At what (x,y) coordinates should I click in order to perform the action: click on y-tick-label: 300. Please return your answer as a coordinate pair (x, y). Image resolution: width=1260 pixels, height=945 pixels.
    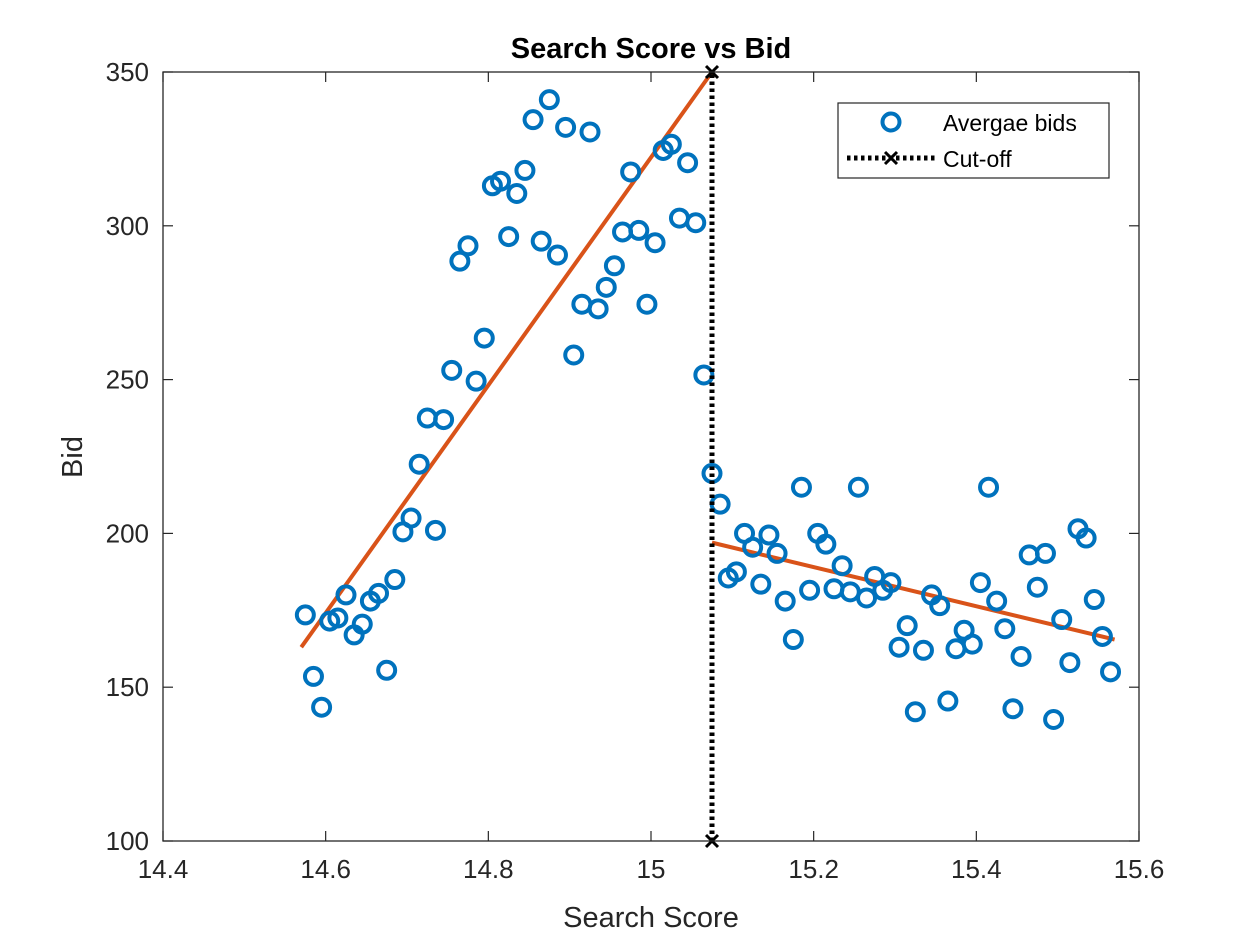
    Looking at the image, I should click on (127, 226).